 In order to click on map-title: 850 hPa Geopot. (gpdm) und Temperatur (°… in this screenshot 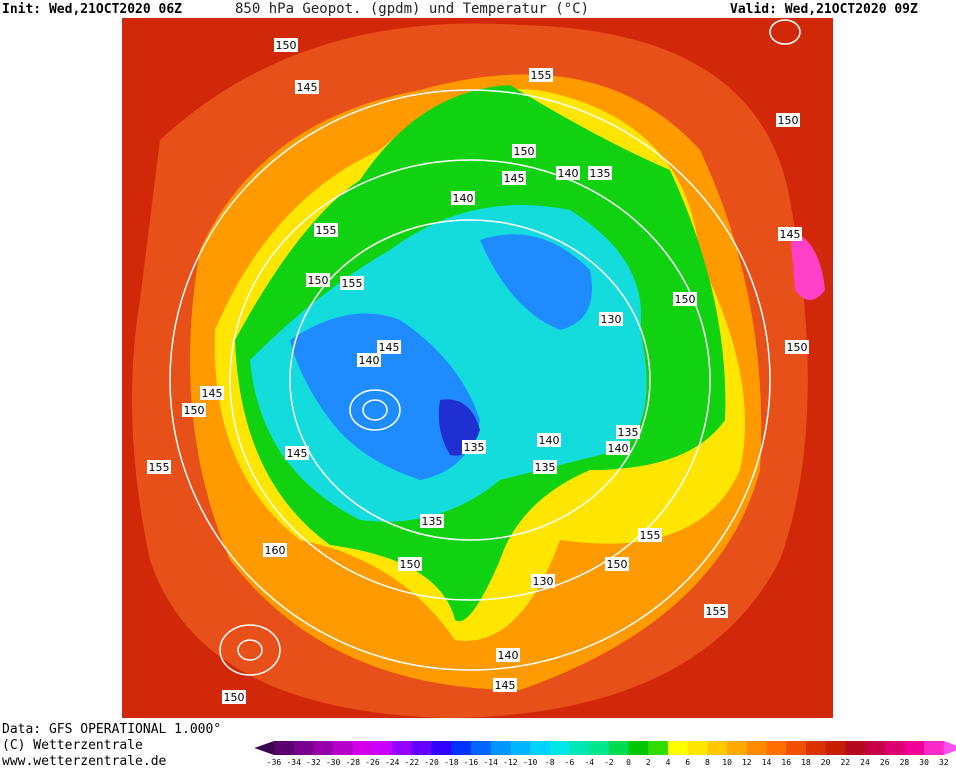, I will do `click(412, 9)`.